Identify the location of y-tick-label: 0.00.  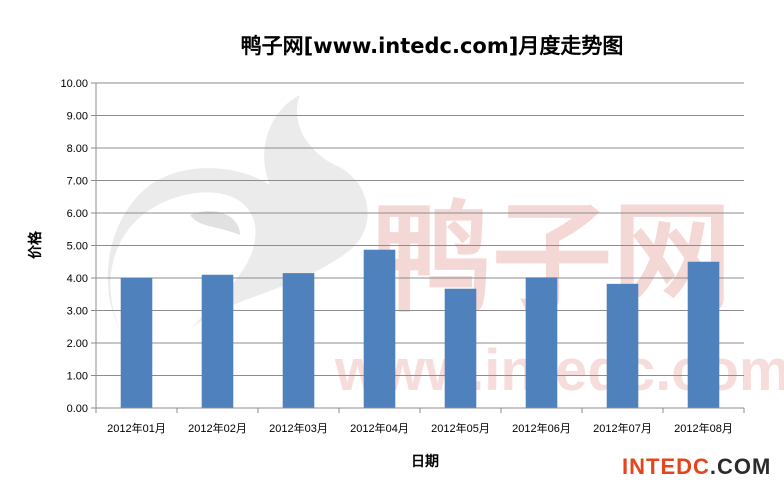
(77, 409).